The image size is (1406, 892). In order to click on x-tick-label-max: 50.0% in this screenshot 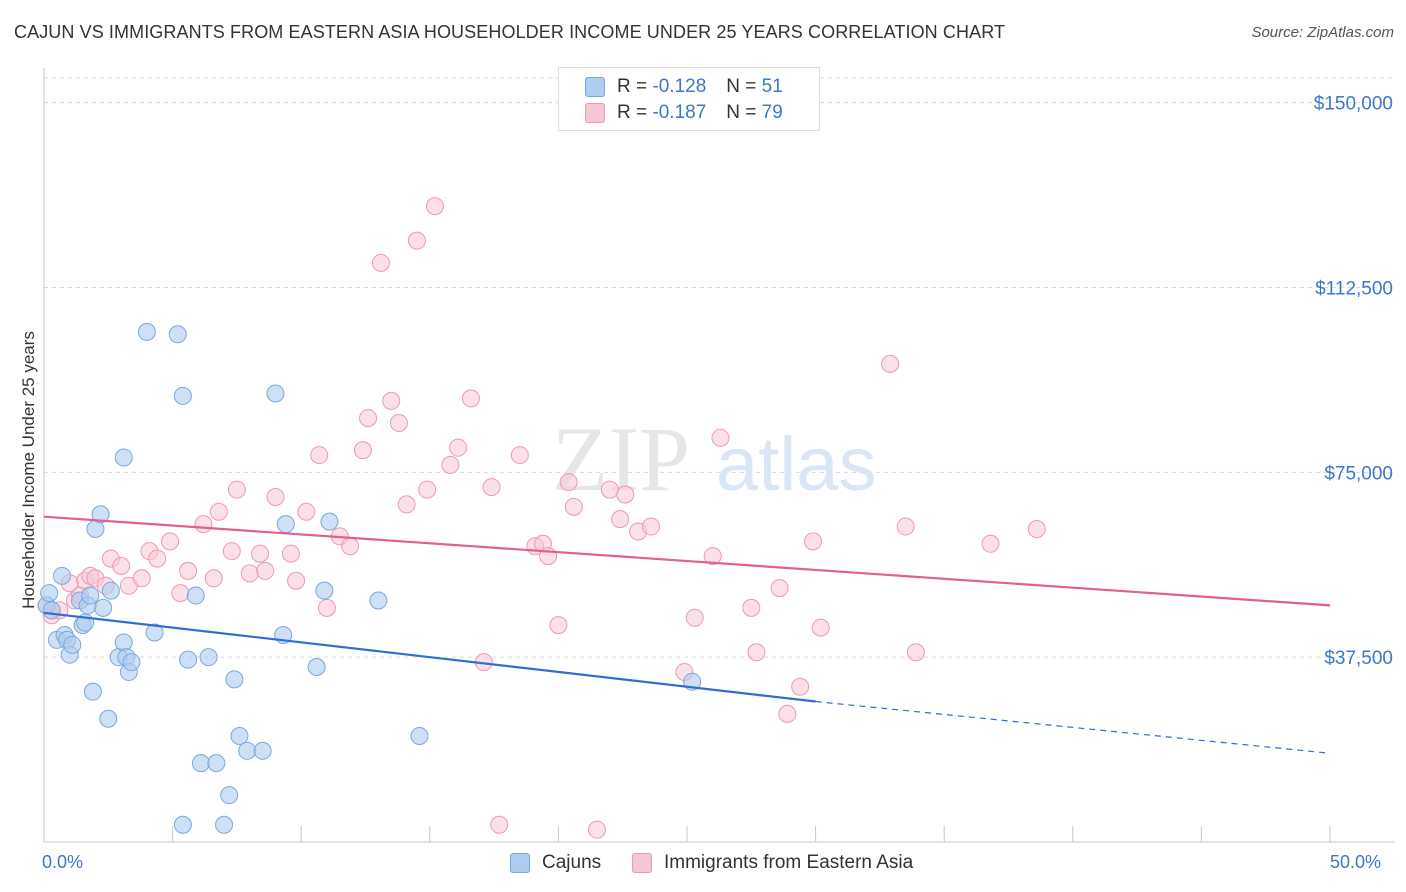, I will do `click(1356, 862)`.